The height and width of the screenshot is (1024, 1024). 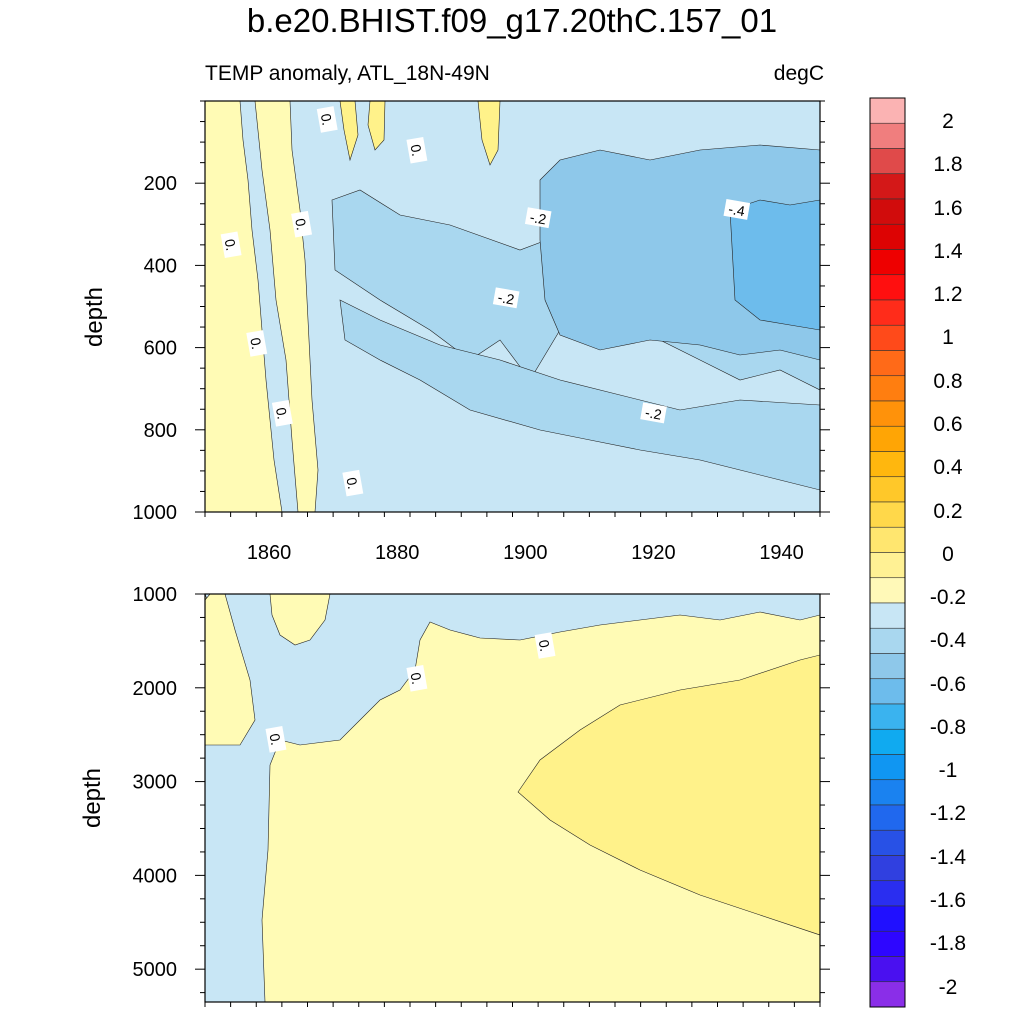 What do you see at coordinates (781, 553) in the screenshot?
I see `x-tick-label: 1940` at bounding box center [781, 553].